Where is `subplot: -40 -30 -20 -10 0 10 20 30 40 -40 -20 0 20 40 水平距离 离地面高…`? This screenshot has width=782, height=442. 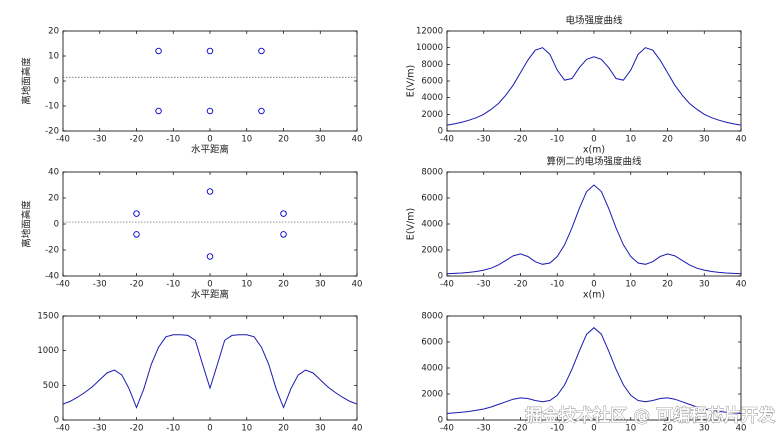 subplot: -40 -30 -20 -10 0 10 20 30 40 -40 -20 0 20 40 水平距离 离地面高… is located at coordinates (192, 234).